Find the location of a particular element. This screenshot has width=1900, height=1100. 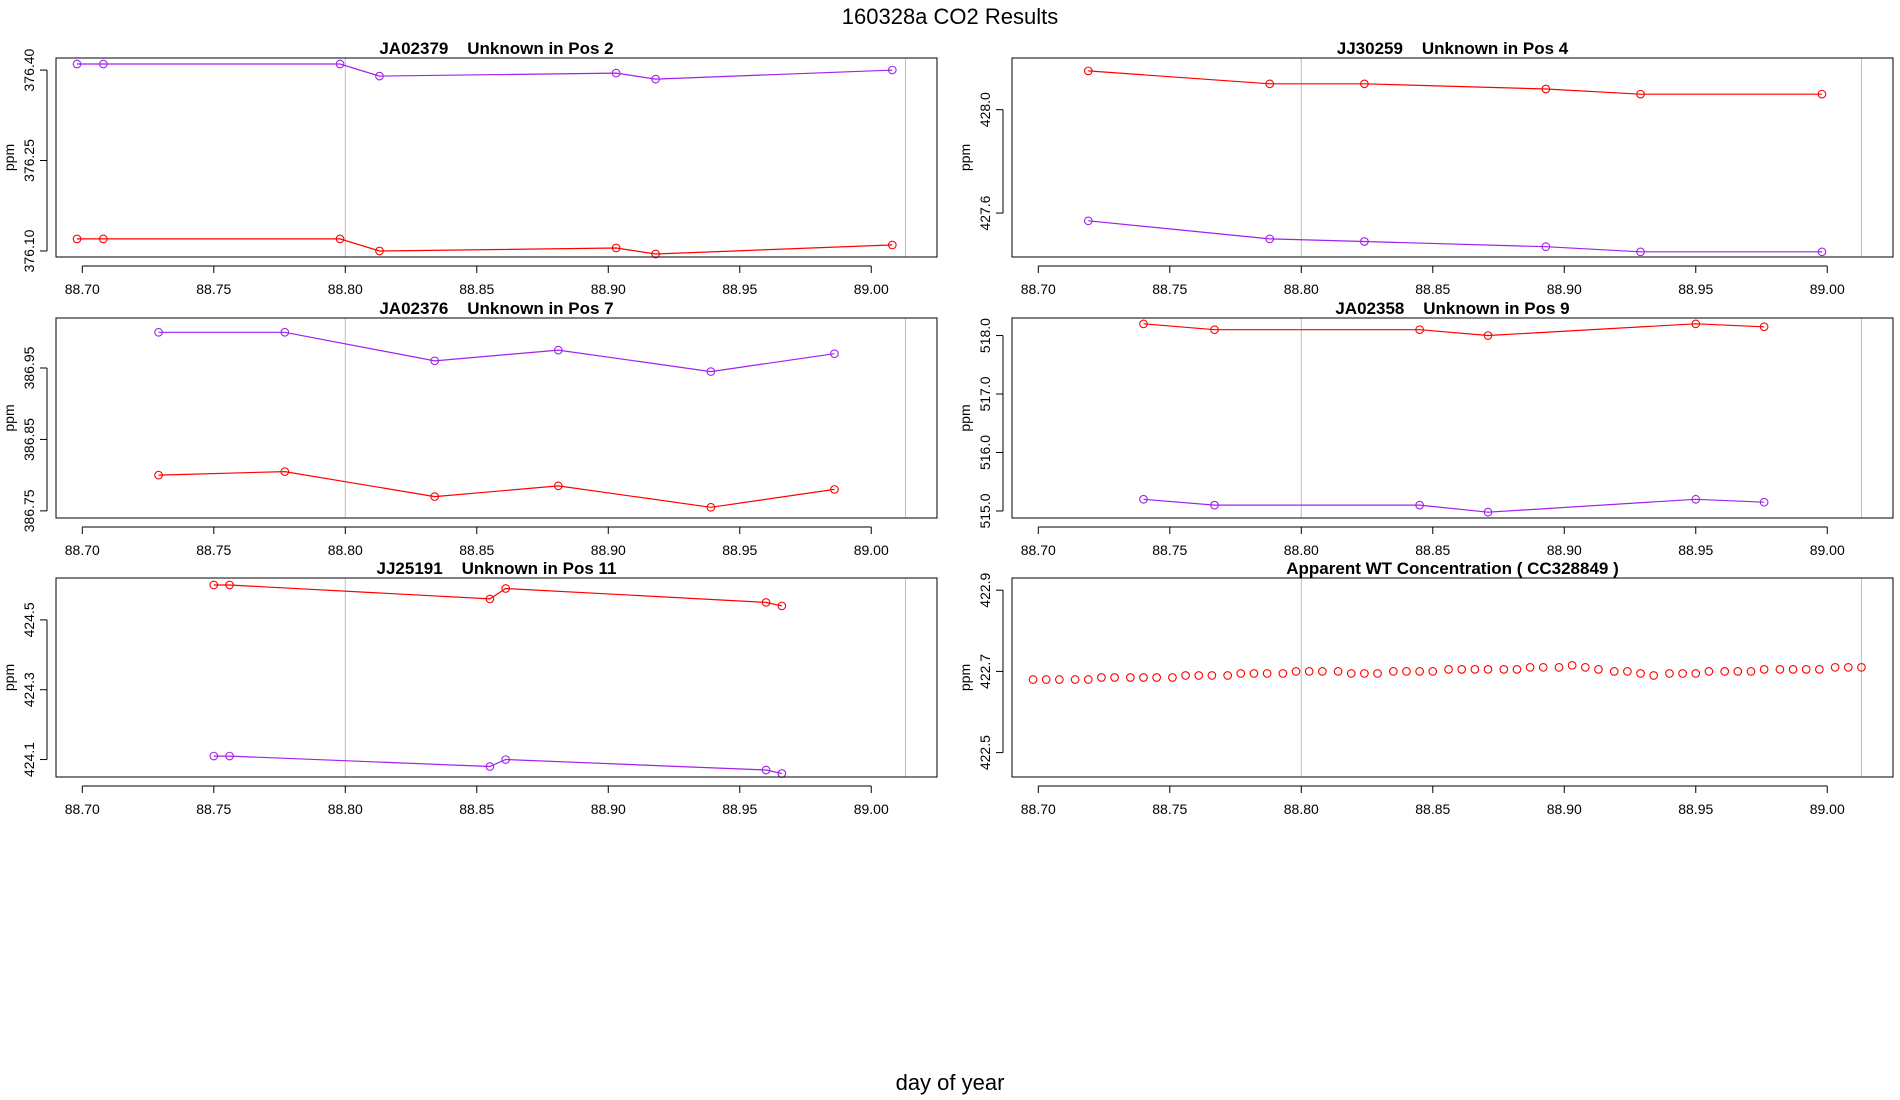

figure-title: 160328a CO2 Results is located at coordinates (950, 16).